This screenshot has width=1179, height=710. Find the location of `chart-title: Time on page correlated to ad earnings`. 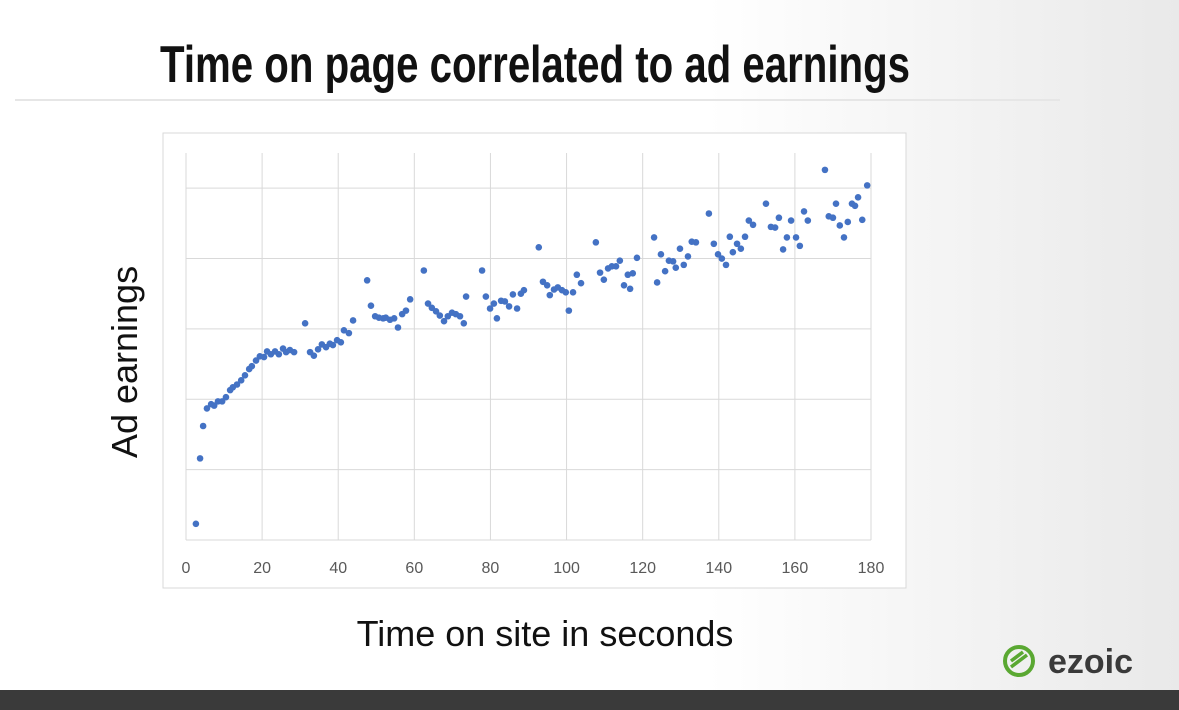

chart-title: Time on page correlated to ad earnings is located at coordinates (535, 65).